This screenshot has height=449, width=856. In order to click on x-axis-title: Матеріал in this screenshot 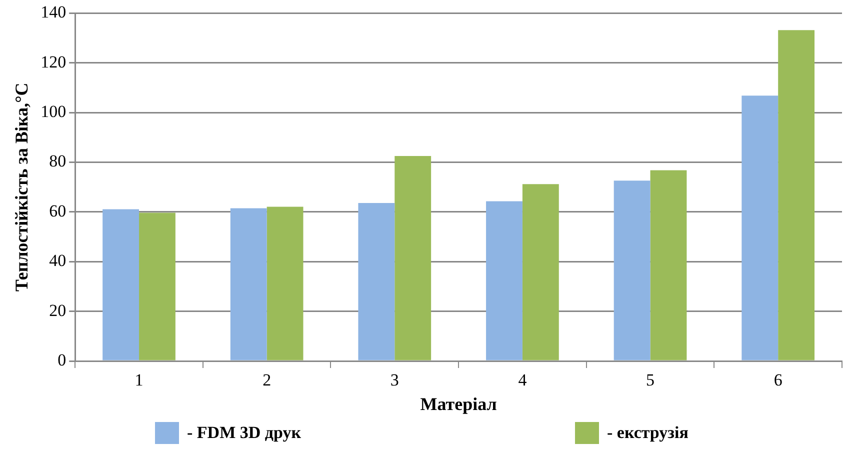, I will do `click(458, 404)`.